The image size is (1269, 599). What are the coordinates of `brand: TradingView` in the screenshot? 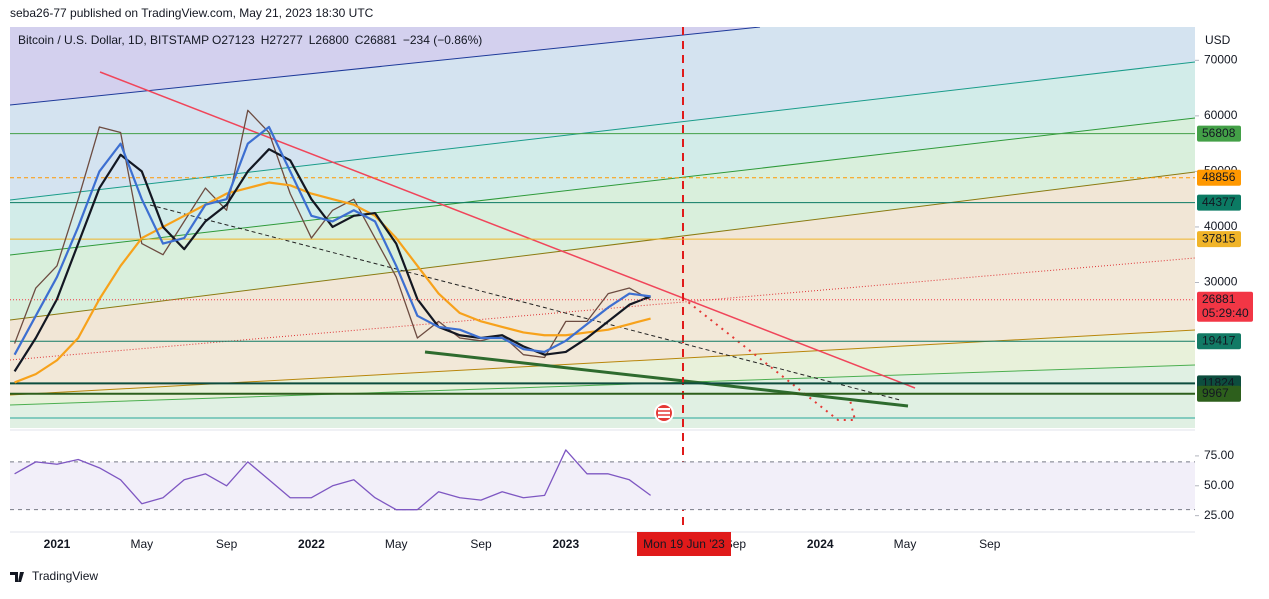 It's located at (54, 576).